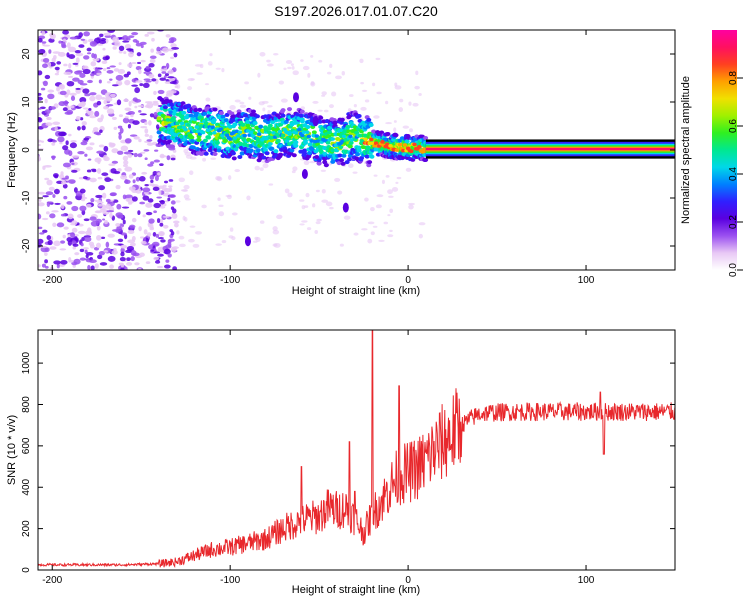 This screenshot has width=750, height=600. Describe the element at coordinates (686, 150) in the screenshot. I see `colorbar-label: Normalized spectral amplitude` at that location.